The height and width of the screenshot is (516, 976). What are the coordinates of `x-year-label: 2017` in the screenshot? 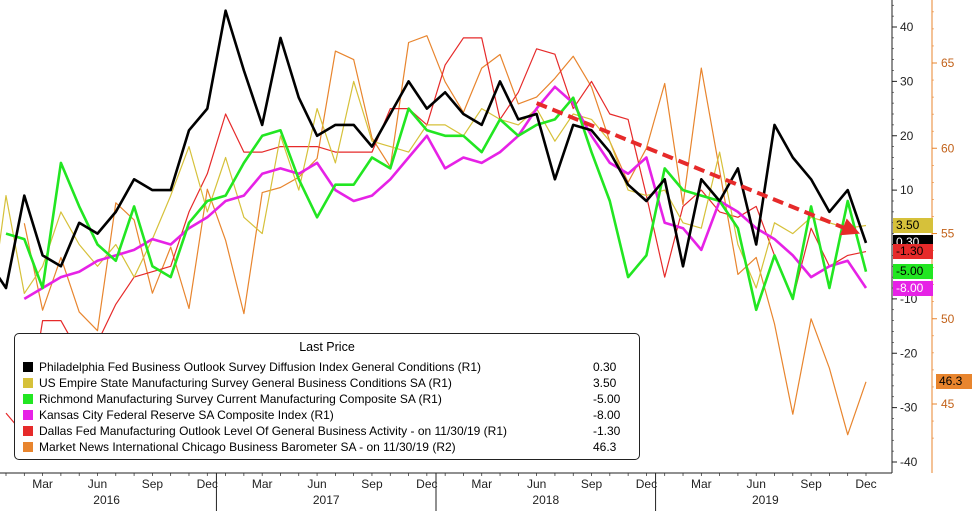 It's located at (326, 500).